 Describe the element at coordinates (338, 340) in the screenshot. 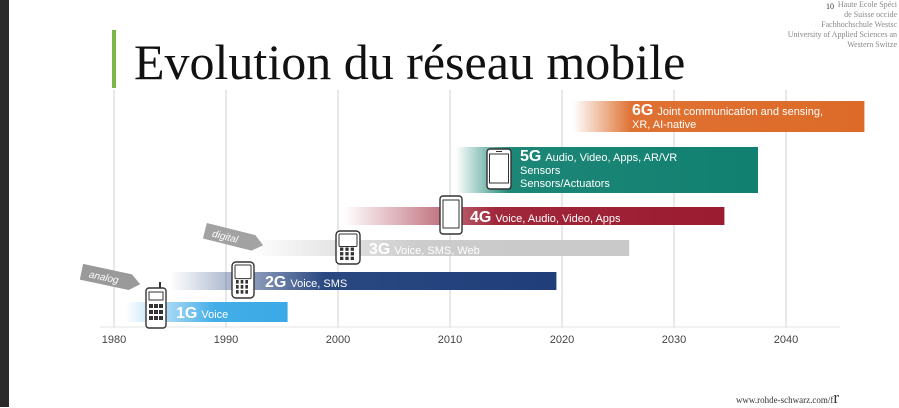

I see `x-tick-label: 2000` at that location.